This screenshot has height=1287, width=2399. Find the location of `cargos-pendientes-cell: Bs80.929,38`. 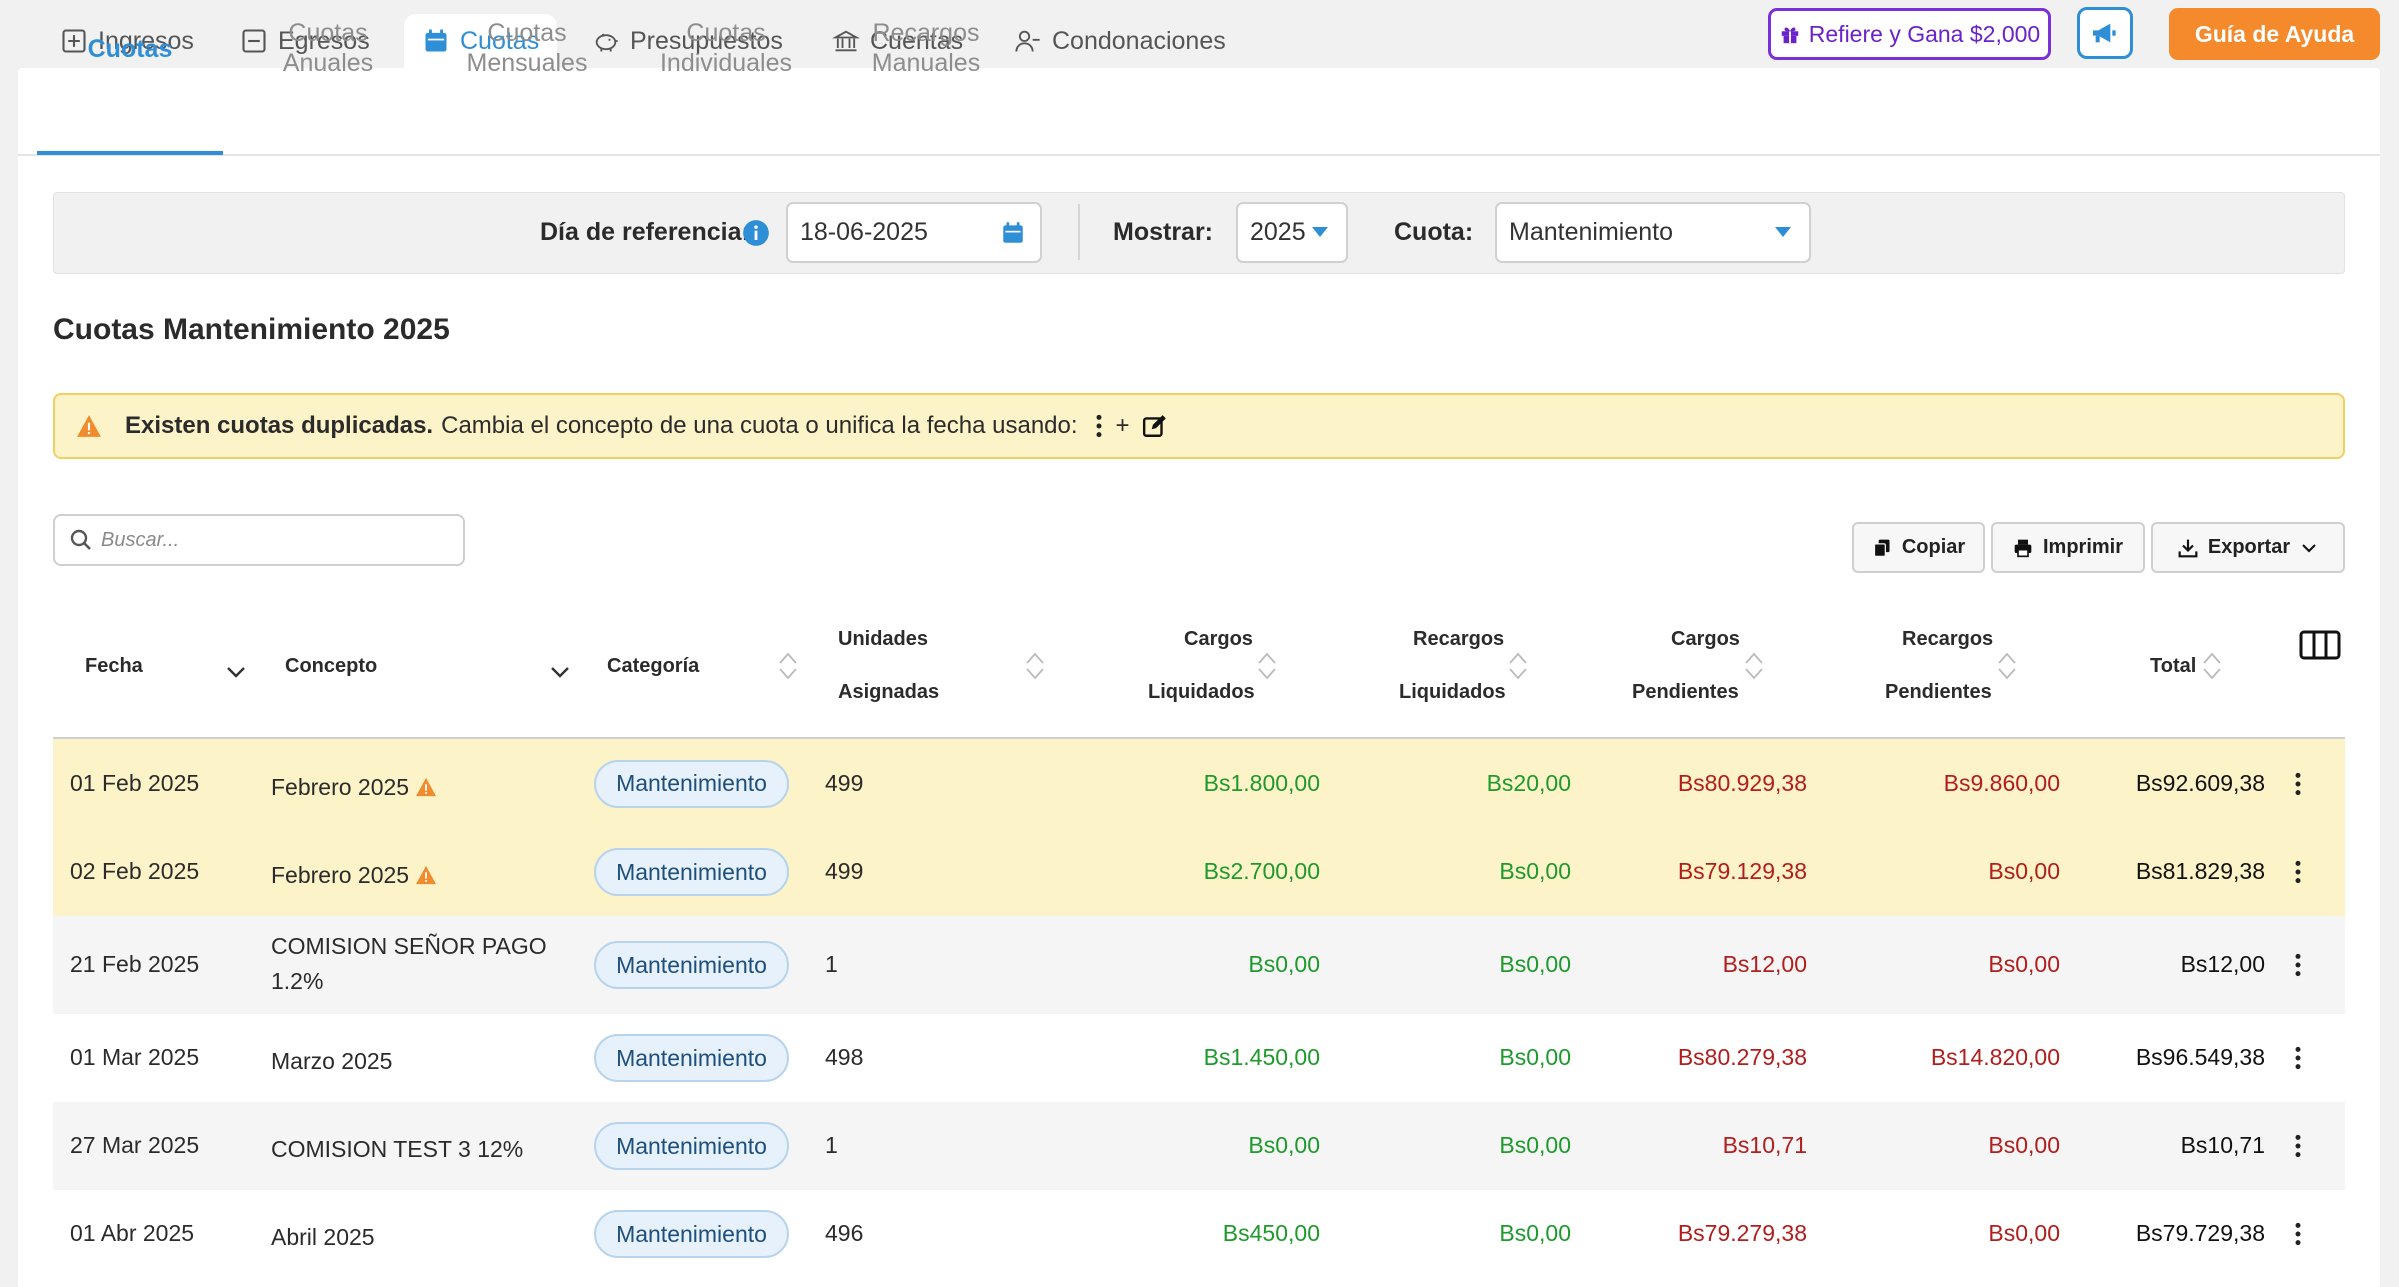

cargos-pendientes-cell: Bs80.929,38 is located at coordinates (1742, 782).